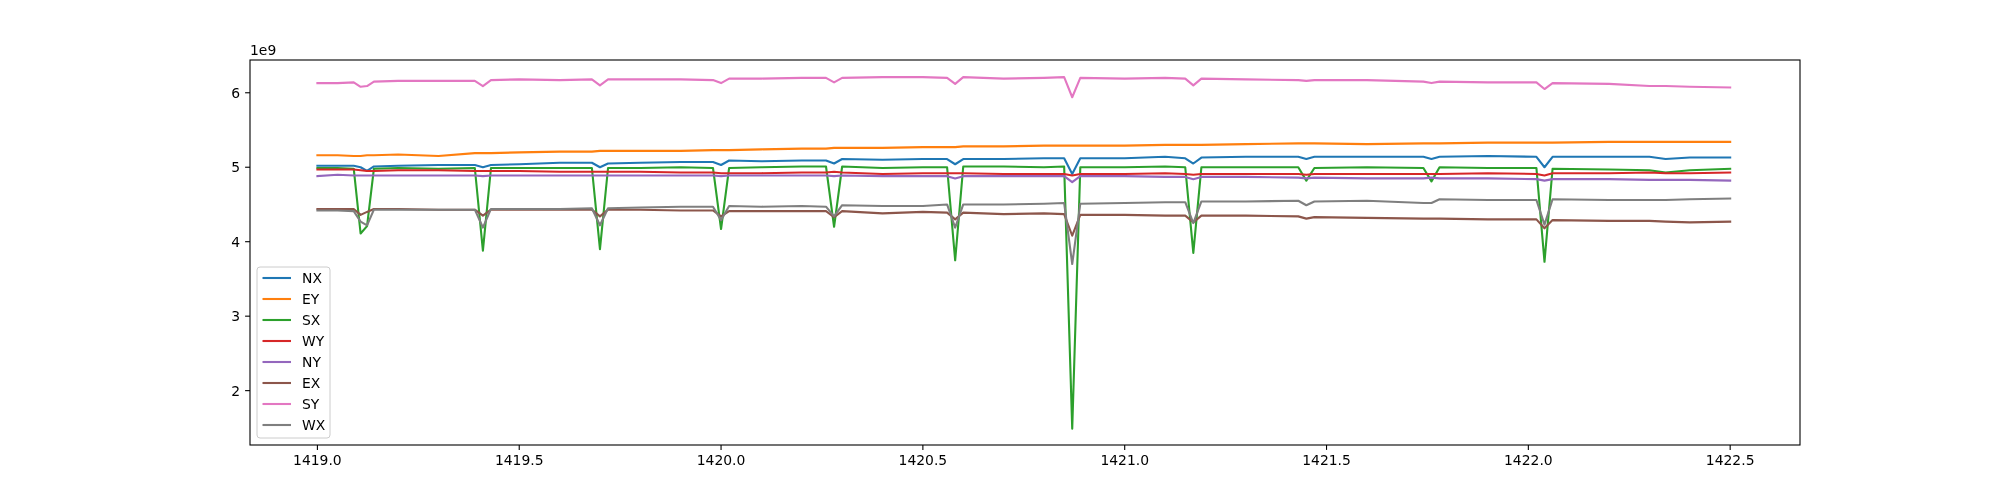 The height and width of the screenshot is (500, 2000). I want to click on x-tick-label: 1421.5, so click(1326, 460).